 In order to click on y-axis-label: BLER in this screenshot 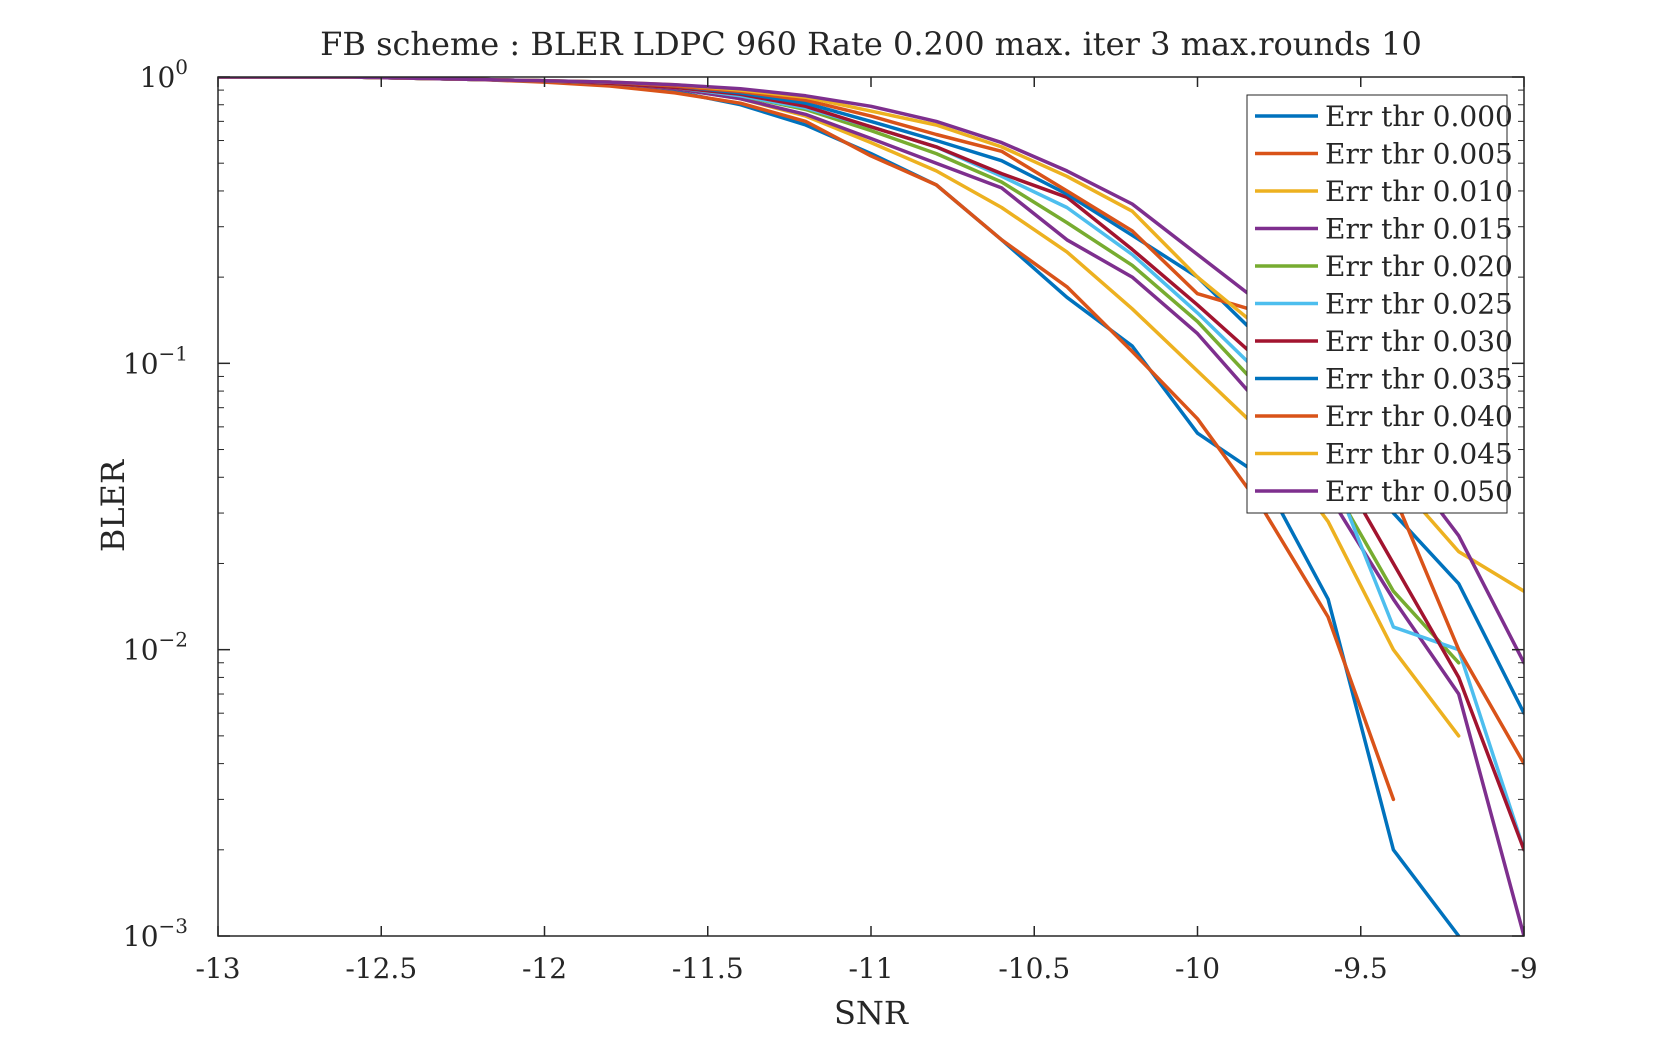, I will do `click(113, 505)`.